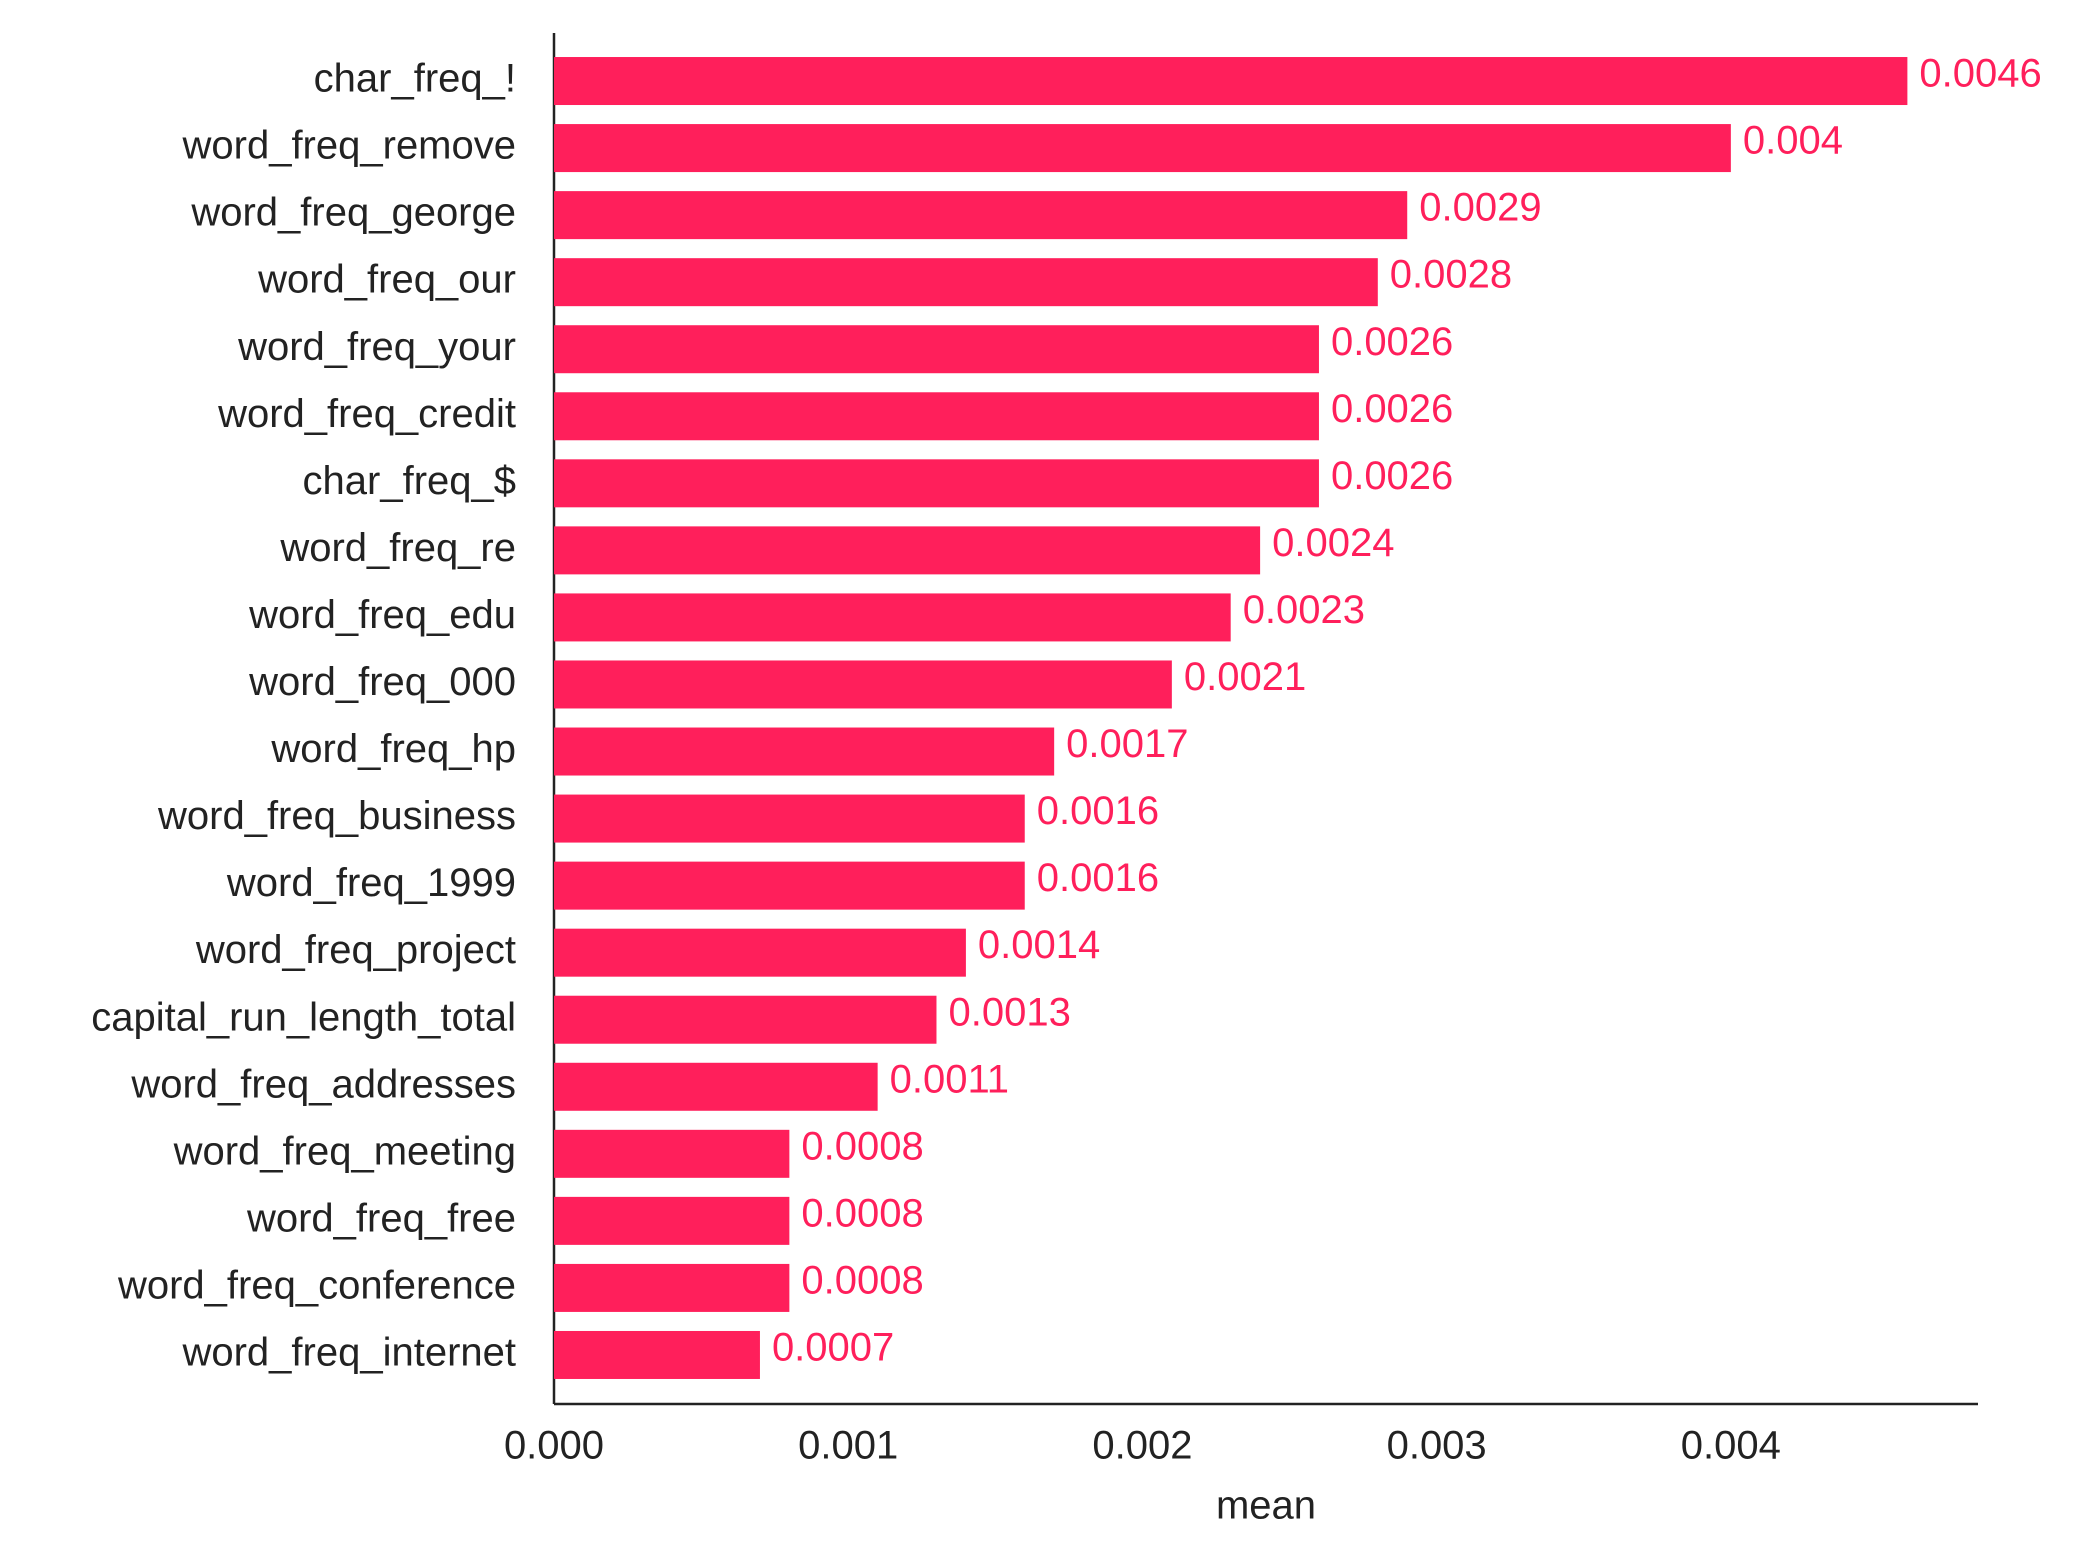  I want to click on y-tick-label: word_freq_internet, so click(348, 1353).